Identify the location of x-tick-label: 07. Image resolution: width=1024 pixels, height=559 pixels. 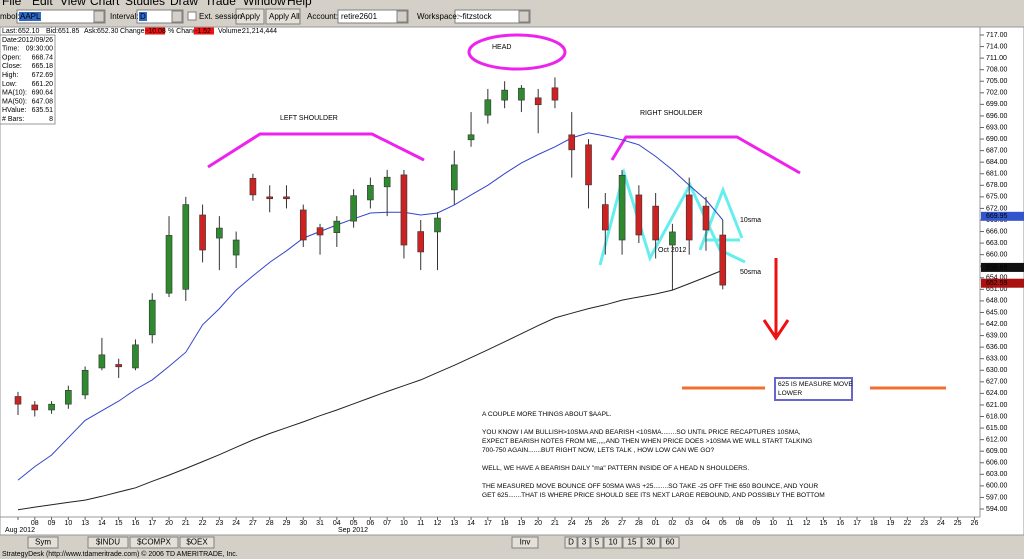
(387, 523).